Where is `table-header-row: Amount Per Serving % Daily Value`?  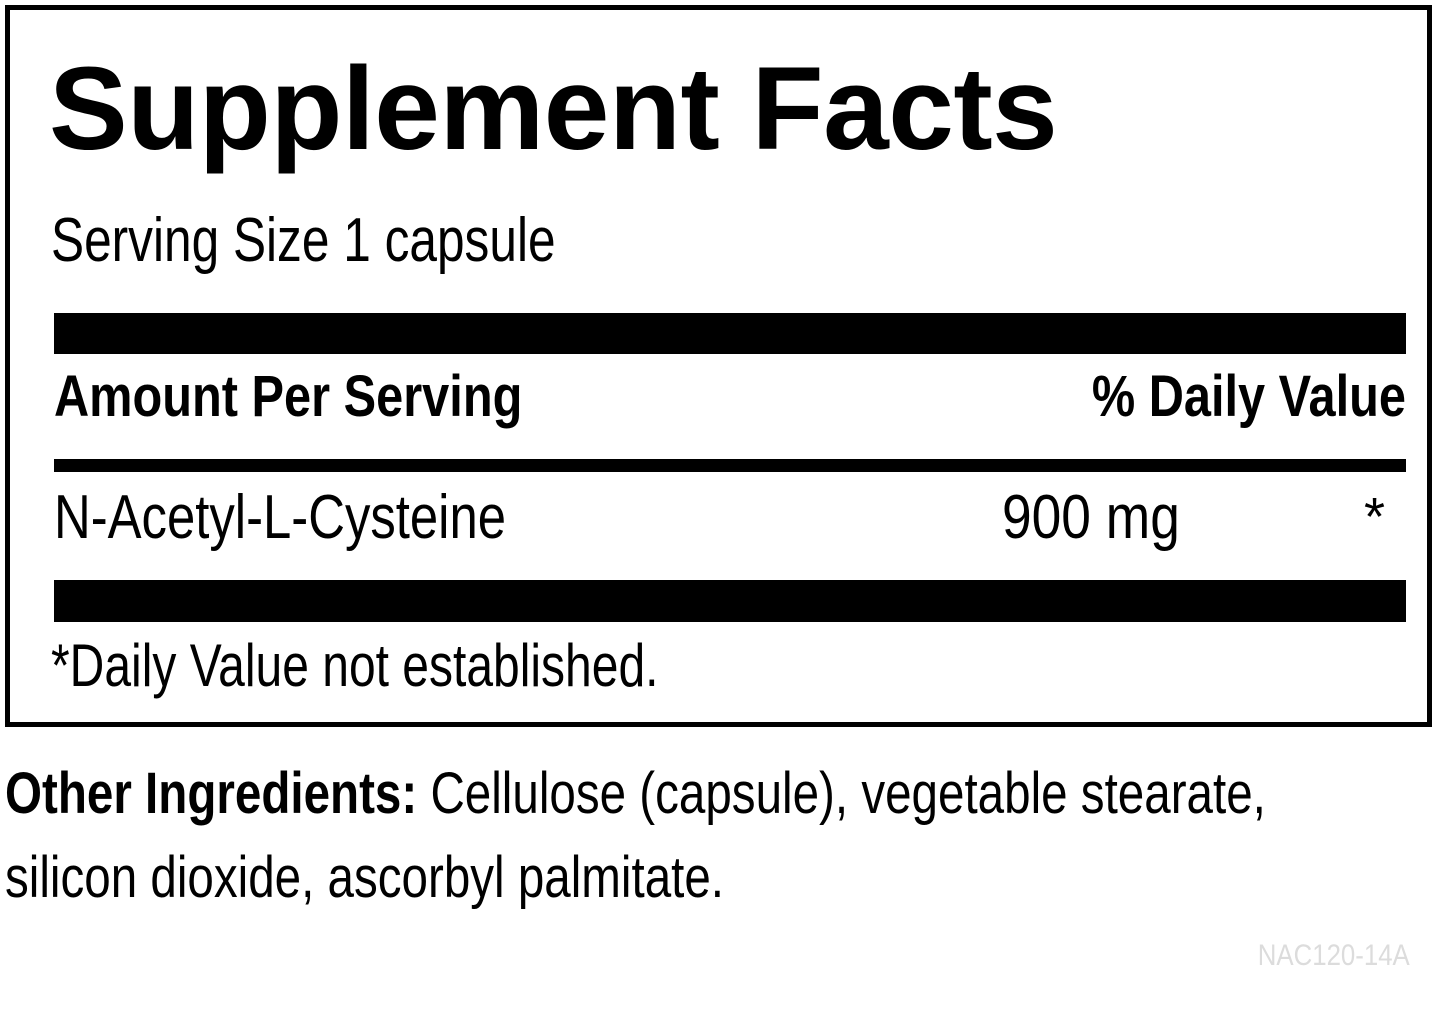
table-header-row: Amount Per Serving % Daily Value is located at coordinates (730, 406).